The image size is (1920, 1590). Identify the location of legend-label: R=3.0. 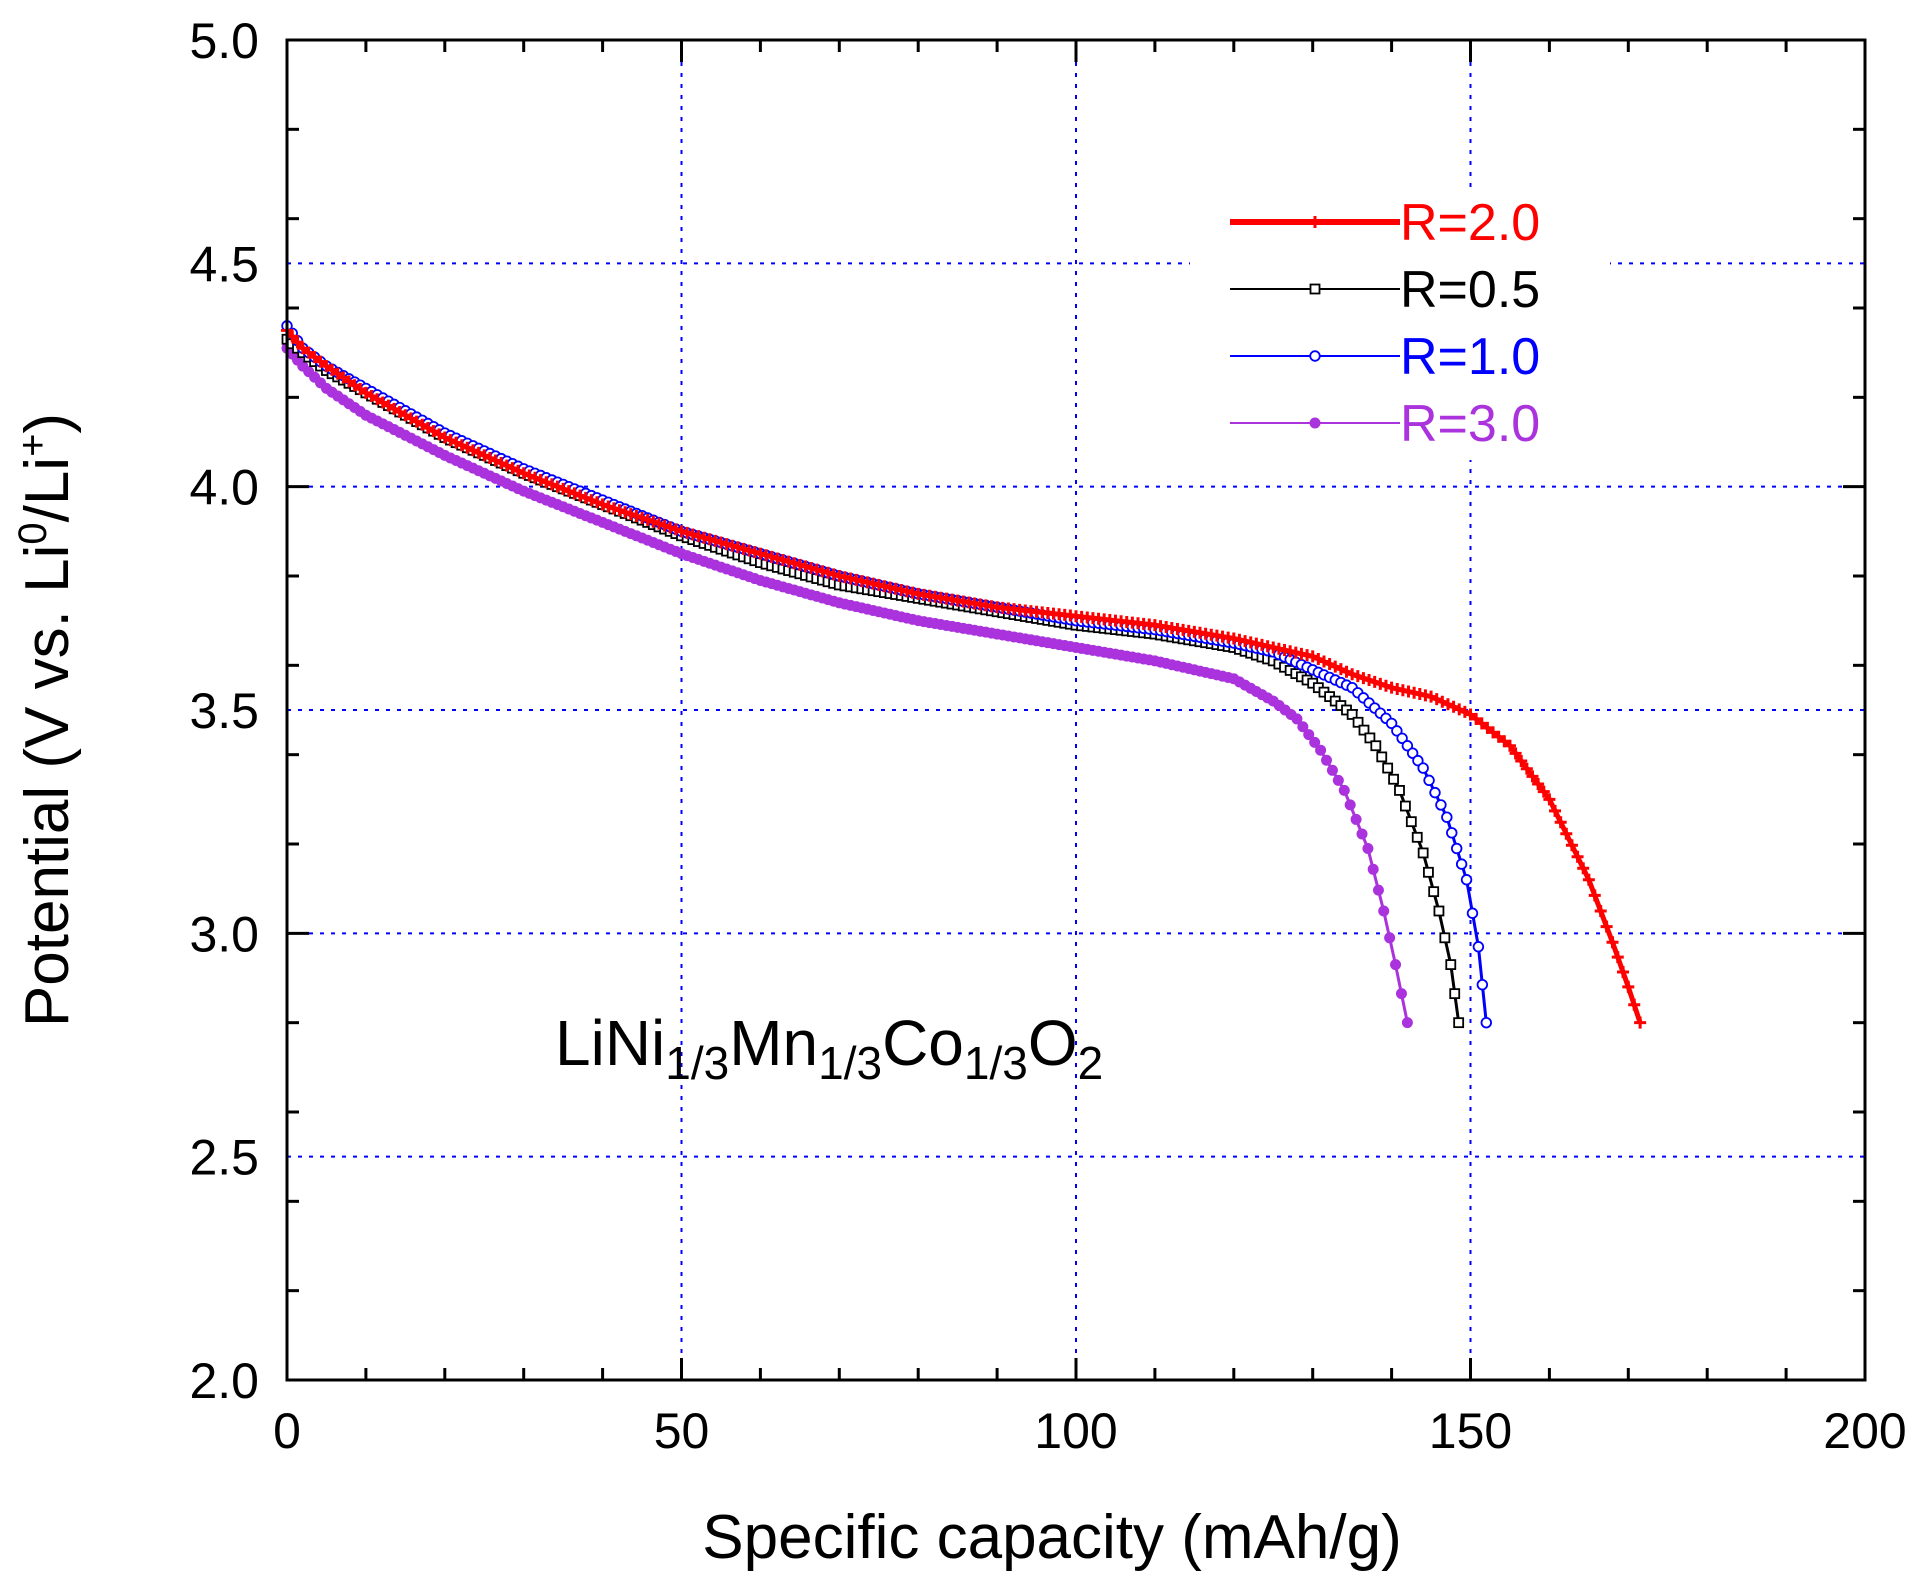
(1470, 424).